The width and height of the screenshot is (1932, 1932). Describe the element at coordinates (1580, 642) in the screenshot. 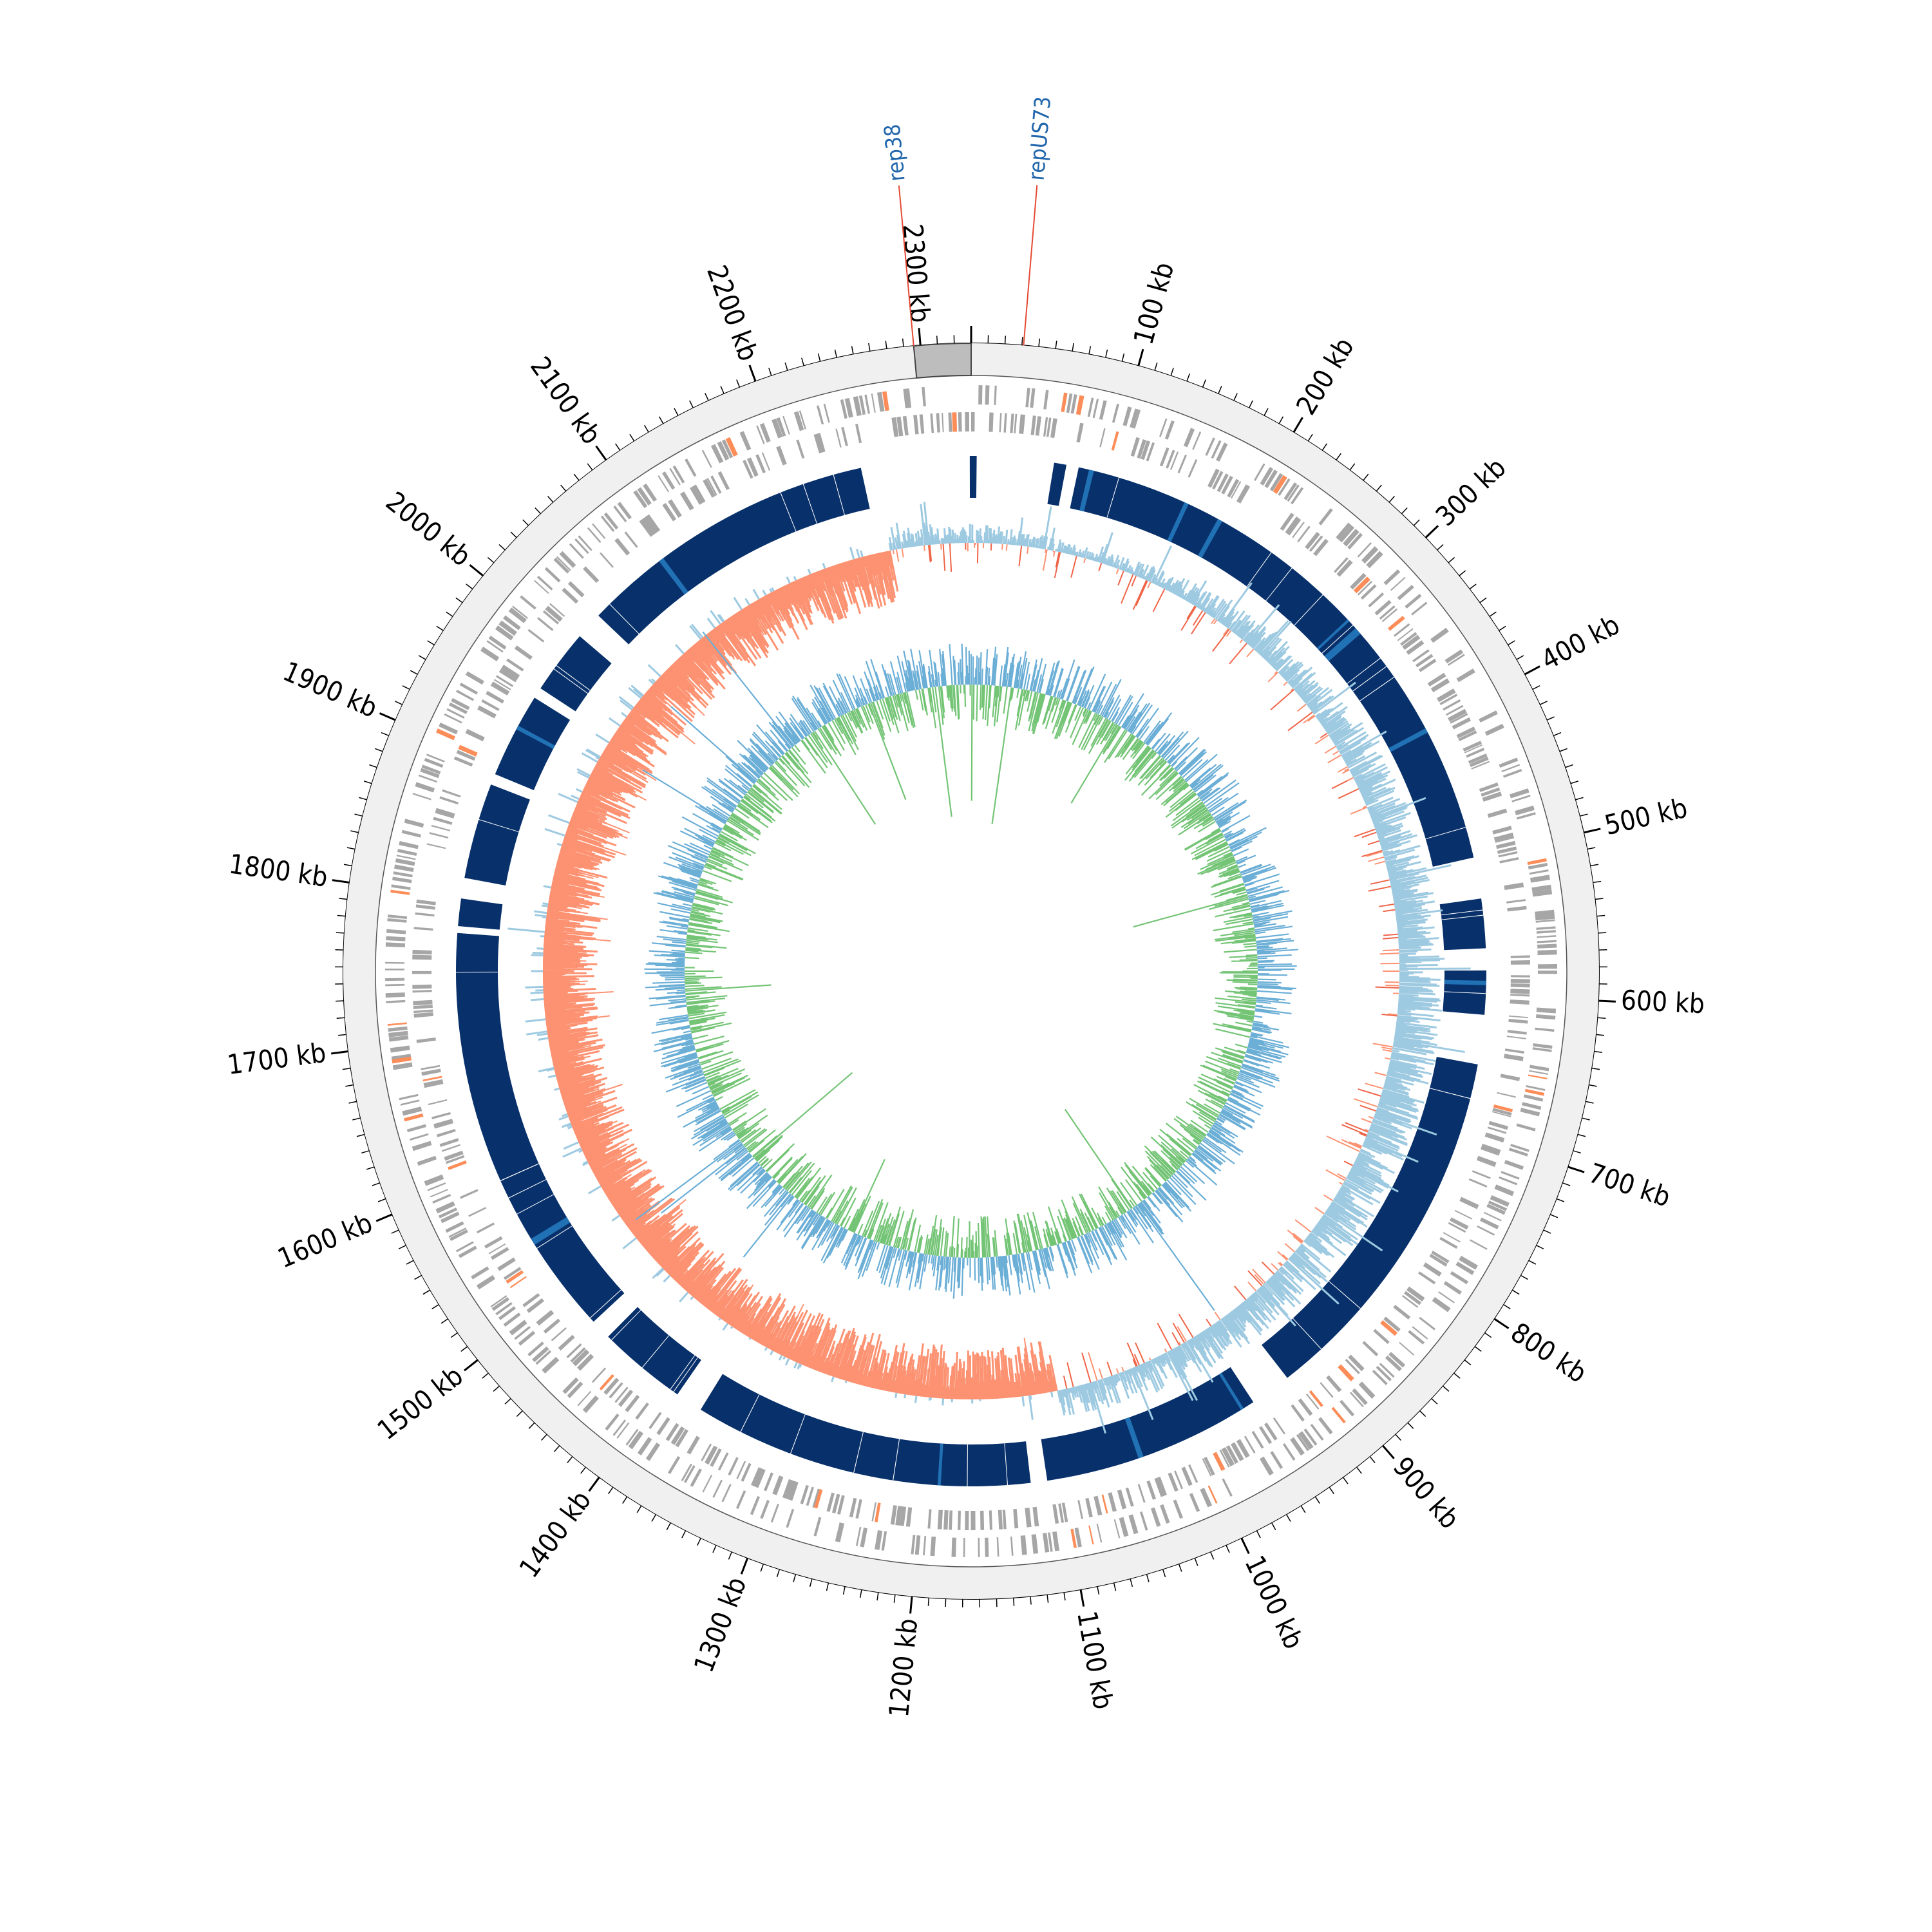

I see `tick-label: 400 kb` at that location.